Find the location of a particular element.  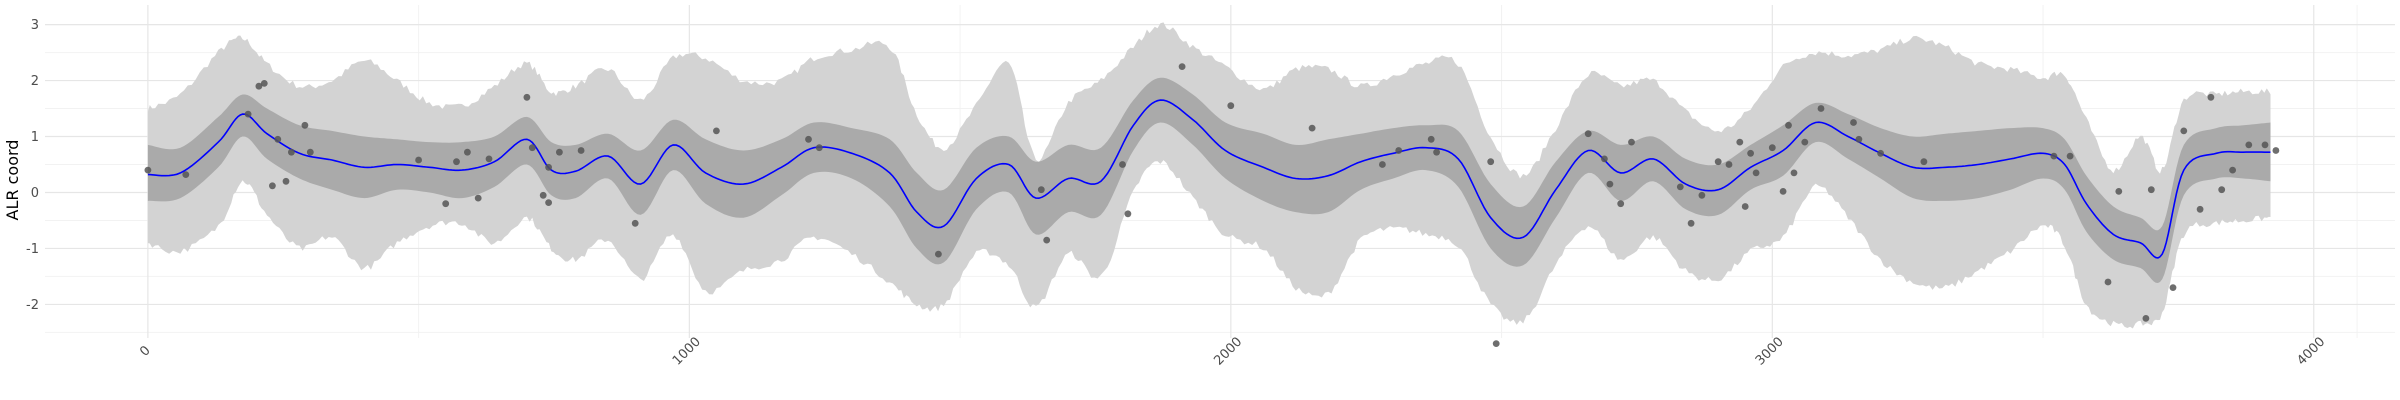

x-axis-ticks: 0 1000 2000 3000 4000 is located at coordinates (1232, 352).